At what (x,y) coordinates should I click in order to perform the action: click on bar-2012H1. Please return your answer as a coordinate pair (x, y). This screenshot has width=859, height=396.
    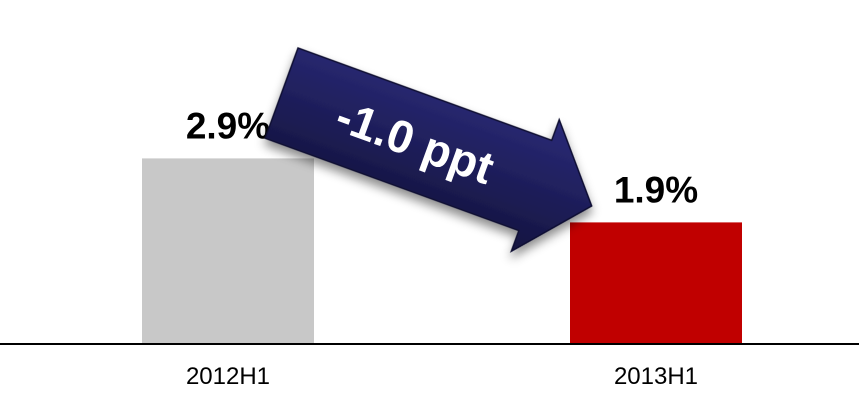
    Looking at the image, I should click on (228, 251).